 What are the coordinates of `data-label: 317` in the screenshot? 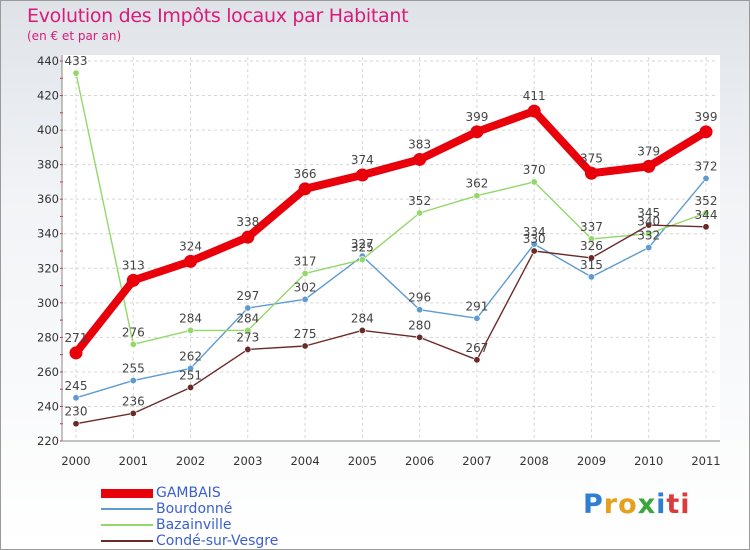 It's located at (305, 261).